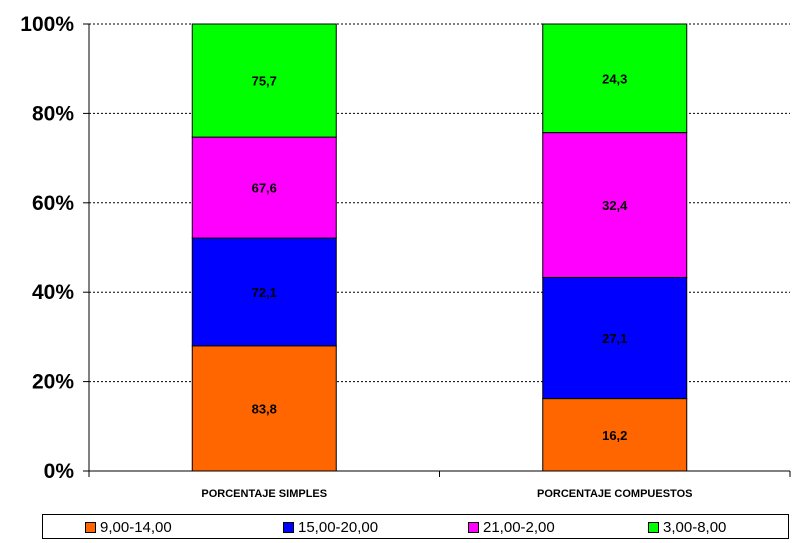 This screenshot has width=799, height=543. I want to click on legend-label: 15,00-20,00, so click(338, 527).